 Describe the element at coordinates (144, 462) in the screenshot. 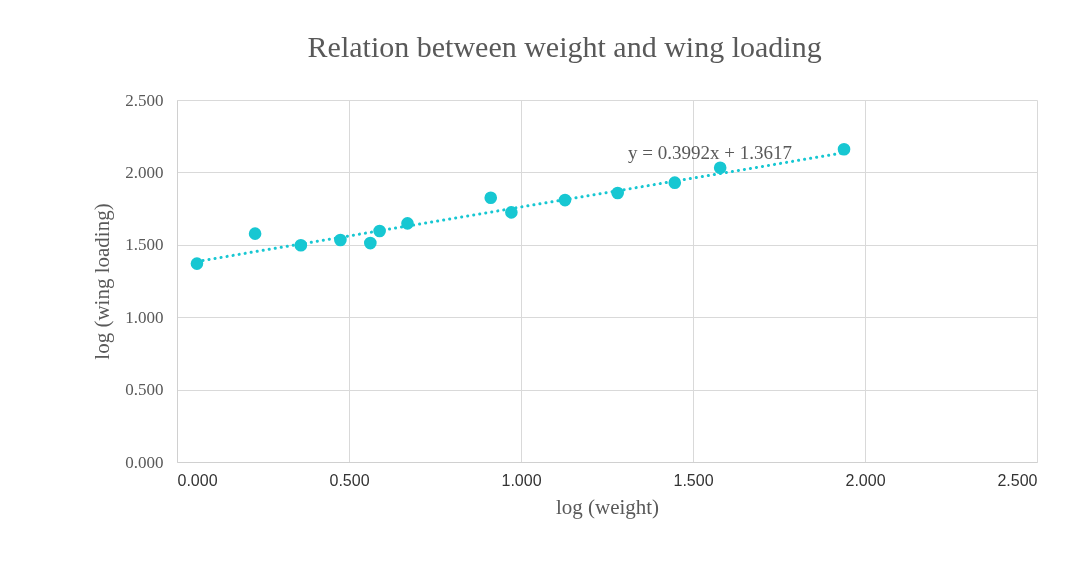

I see `y-tick-label: 0.000` at that location.